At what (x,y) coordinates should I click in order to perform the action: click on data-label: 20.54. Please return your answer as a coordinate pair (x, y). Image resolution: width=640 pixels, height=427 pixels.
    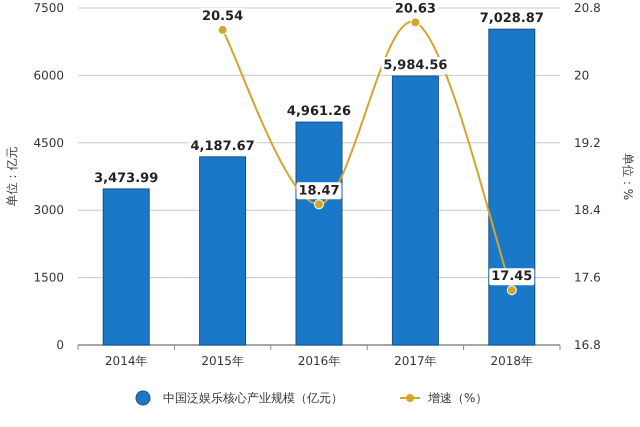
    Looking at the image, I should click on (223, 16).